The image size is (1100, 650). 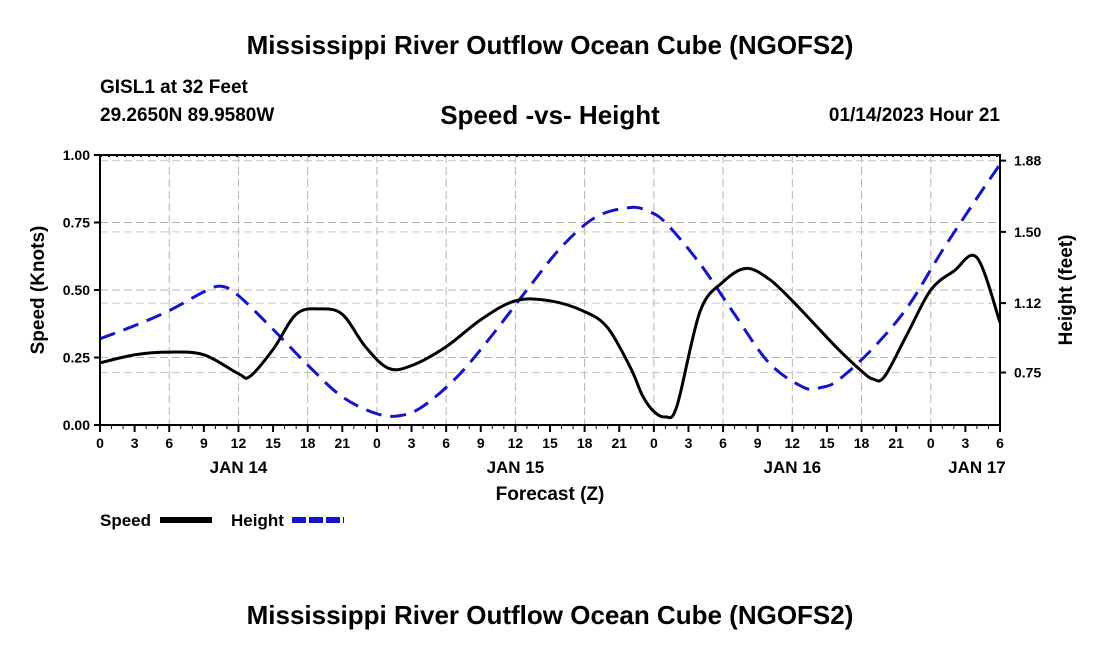 I want to click on date-label: JAN 15, so click(x=516, y=467).